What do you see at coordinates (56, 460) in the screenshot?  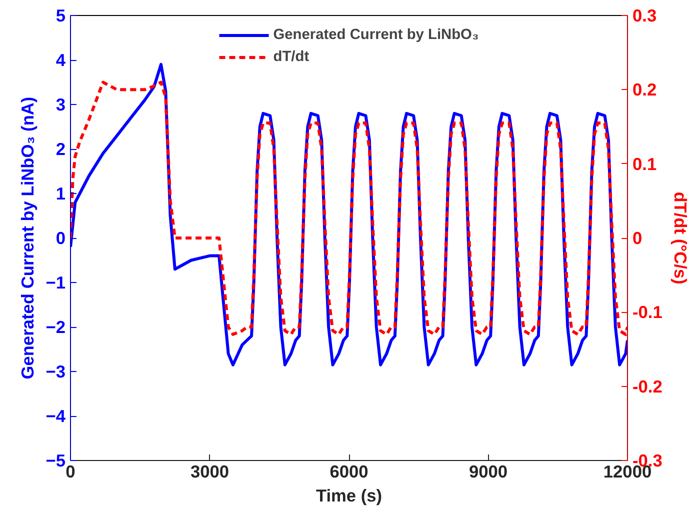 I see `y-tick-label: −5` at bounding box center [56, 460].